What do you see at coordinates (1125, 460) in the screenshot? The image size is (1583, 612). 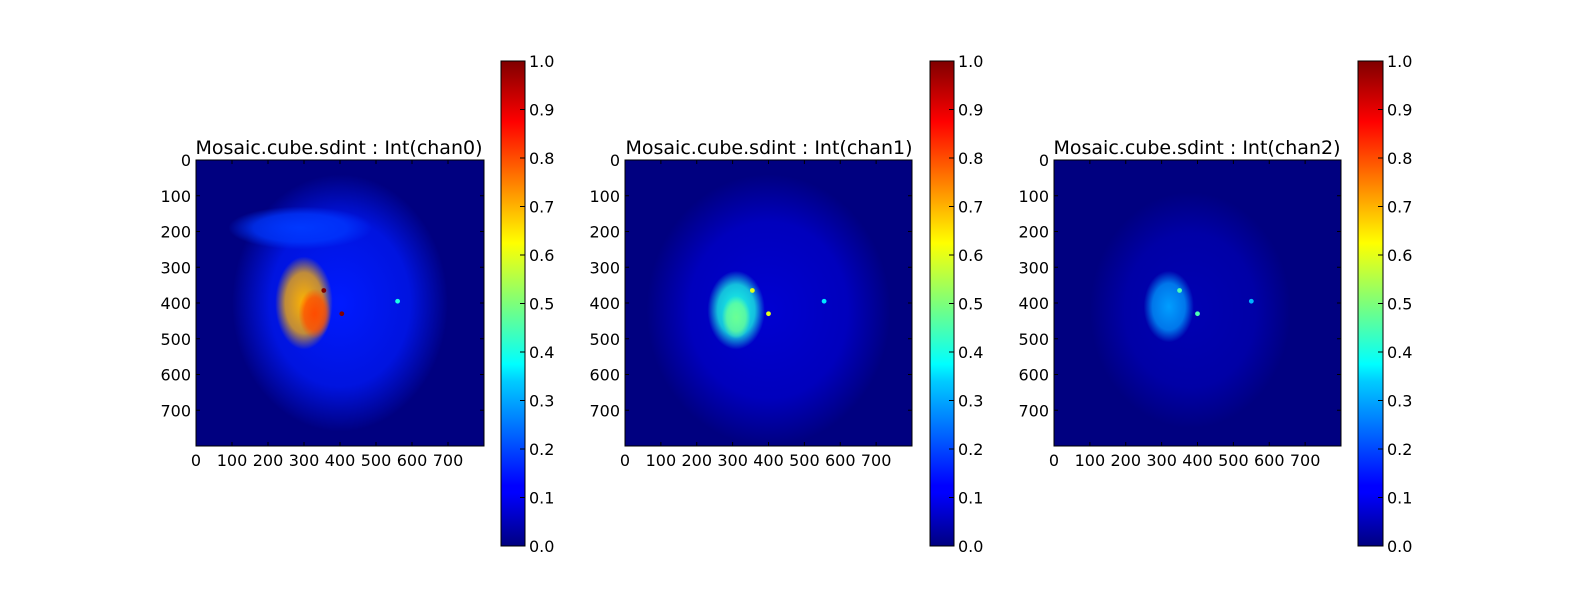 I see `x-tick-label: 200` at bounding box center [1125, 460].